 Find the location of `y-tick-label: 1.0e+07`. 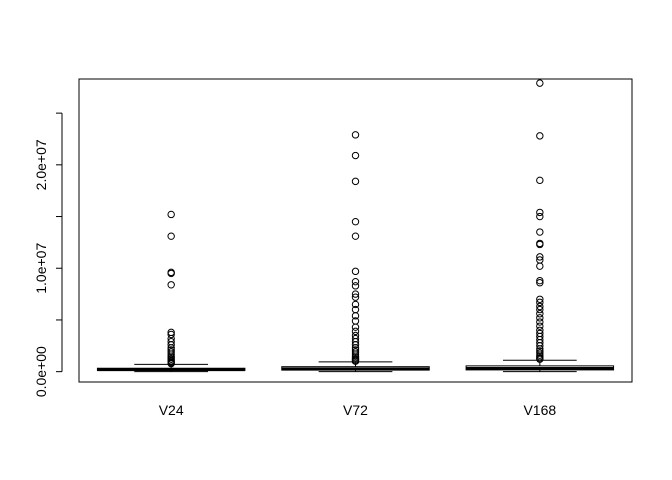

y-tick-label: 1.0e+07 is located at coordinates (41, 268).